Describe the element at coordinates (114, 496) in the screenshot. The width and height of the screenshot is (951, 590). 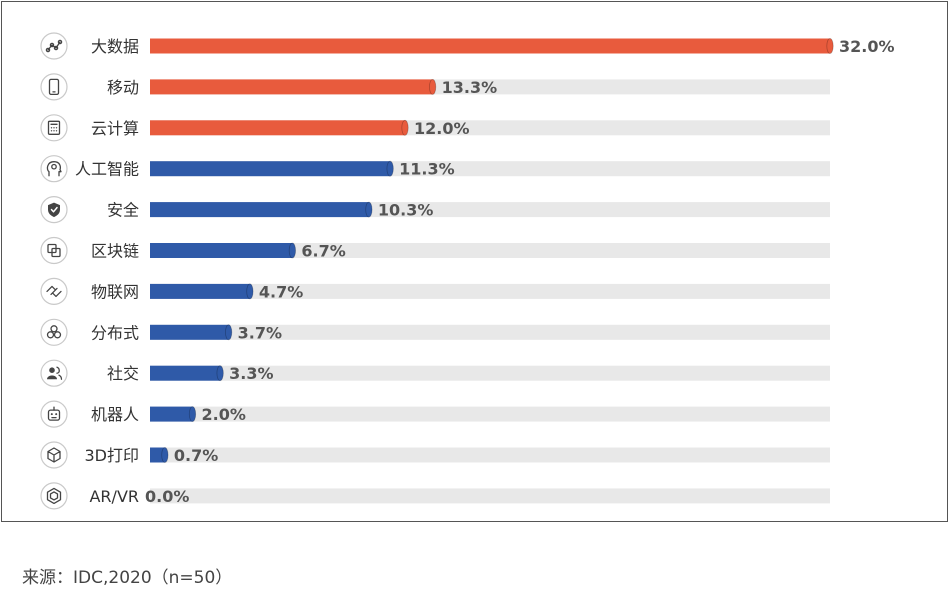
I see `category-label: AR/VR` at that location.